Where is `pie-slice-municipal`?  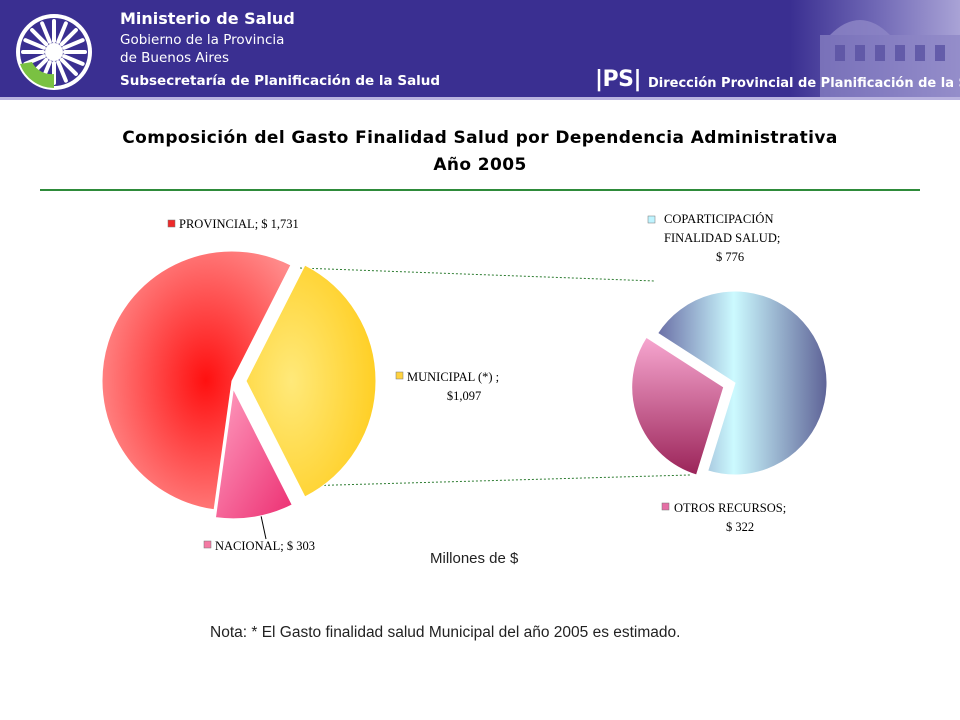 pie-slice-municipal is located at coordinates (311, 381).